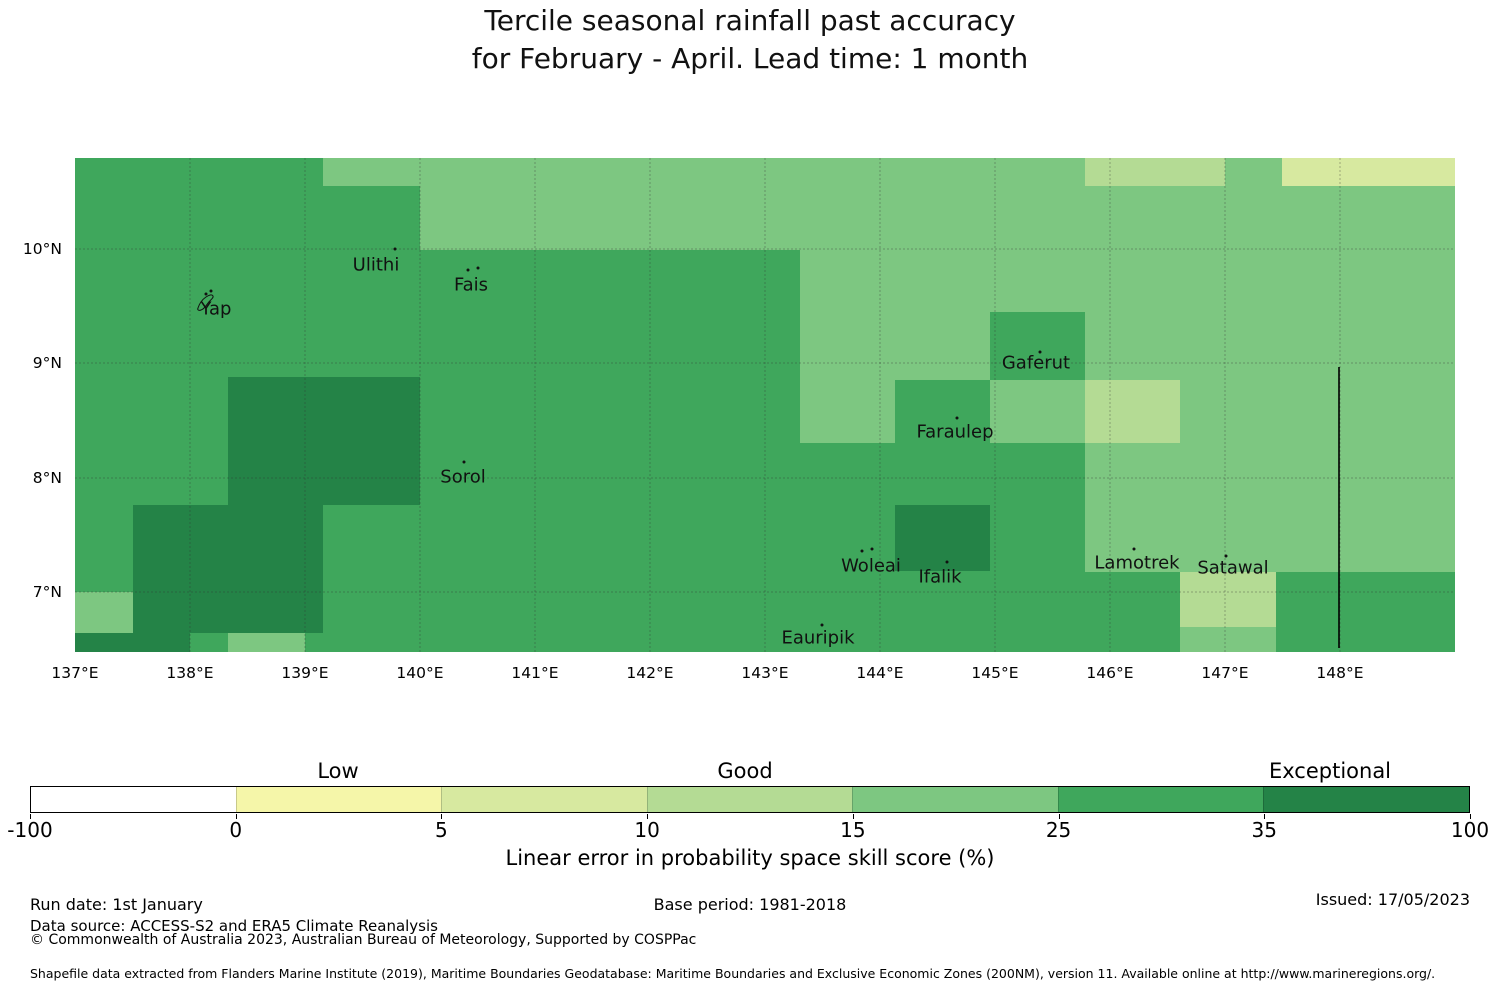  I want to click on island-label: Faraulep, so click(954, 432).